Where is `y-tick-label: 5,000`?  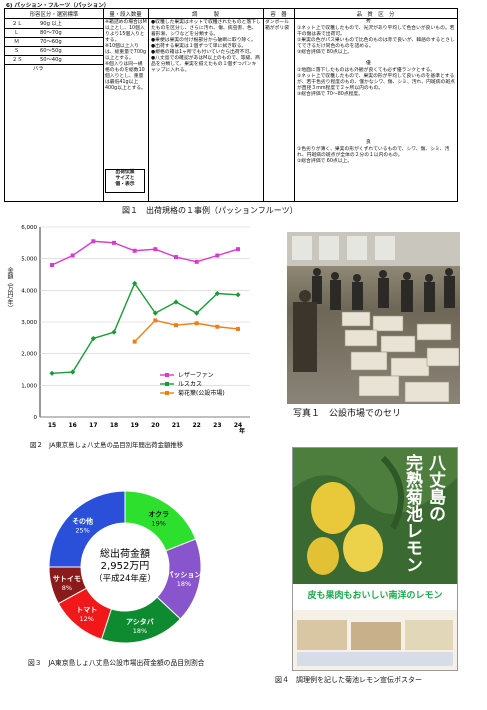 y-tick-label: 5,000 is located at coordinates (29, 260).